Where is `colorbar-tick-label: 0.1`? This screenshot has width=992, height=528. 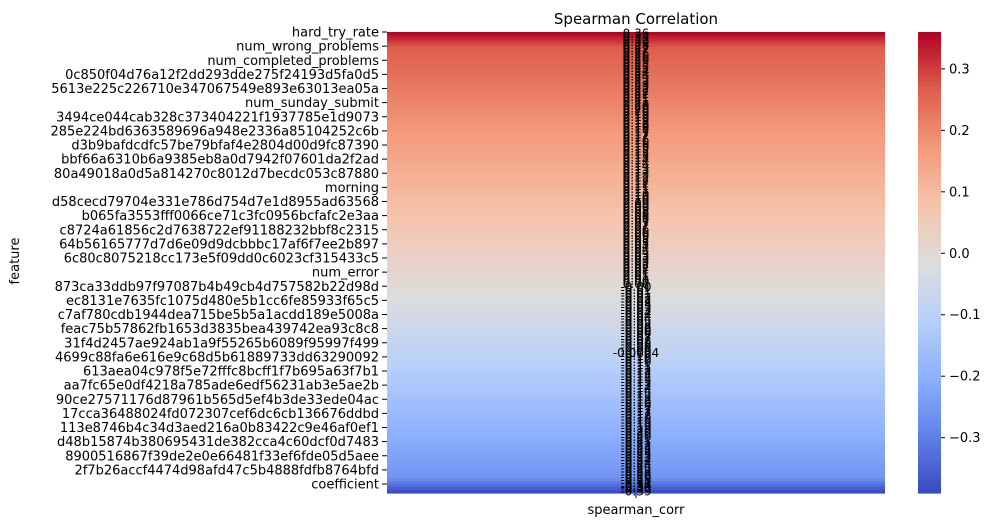
colorbar-tick-label: 0.1 is located at coordinates (959, 192).